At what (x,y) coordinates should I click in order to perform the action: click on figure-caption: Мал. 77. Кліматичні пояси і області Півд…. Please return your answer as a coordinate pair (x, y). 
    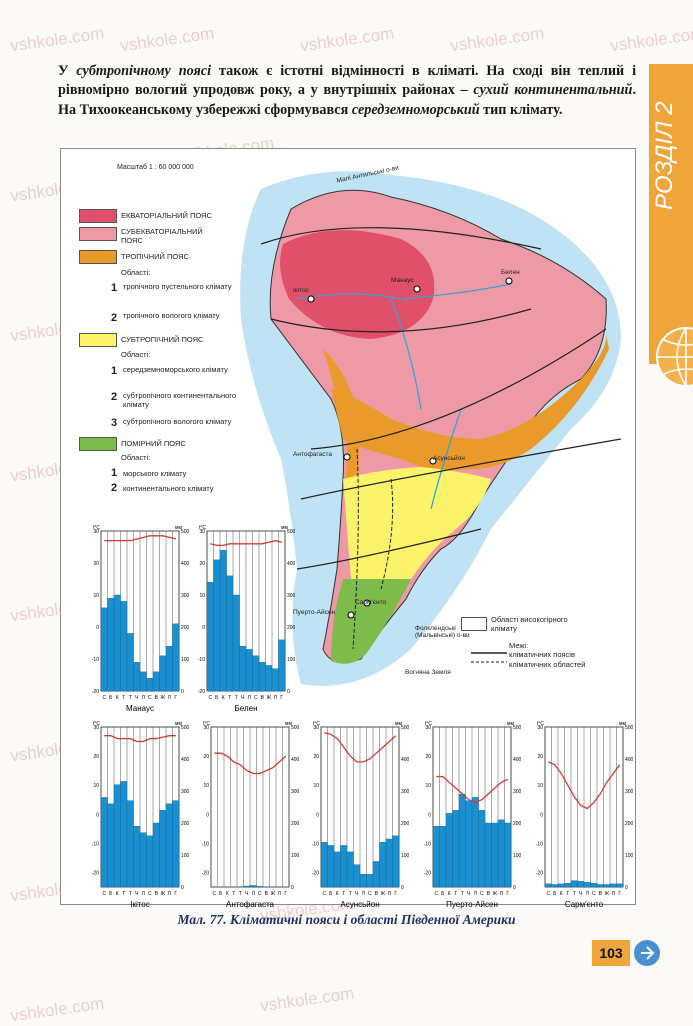
    Looking at the image, I should click on (346, 920).